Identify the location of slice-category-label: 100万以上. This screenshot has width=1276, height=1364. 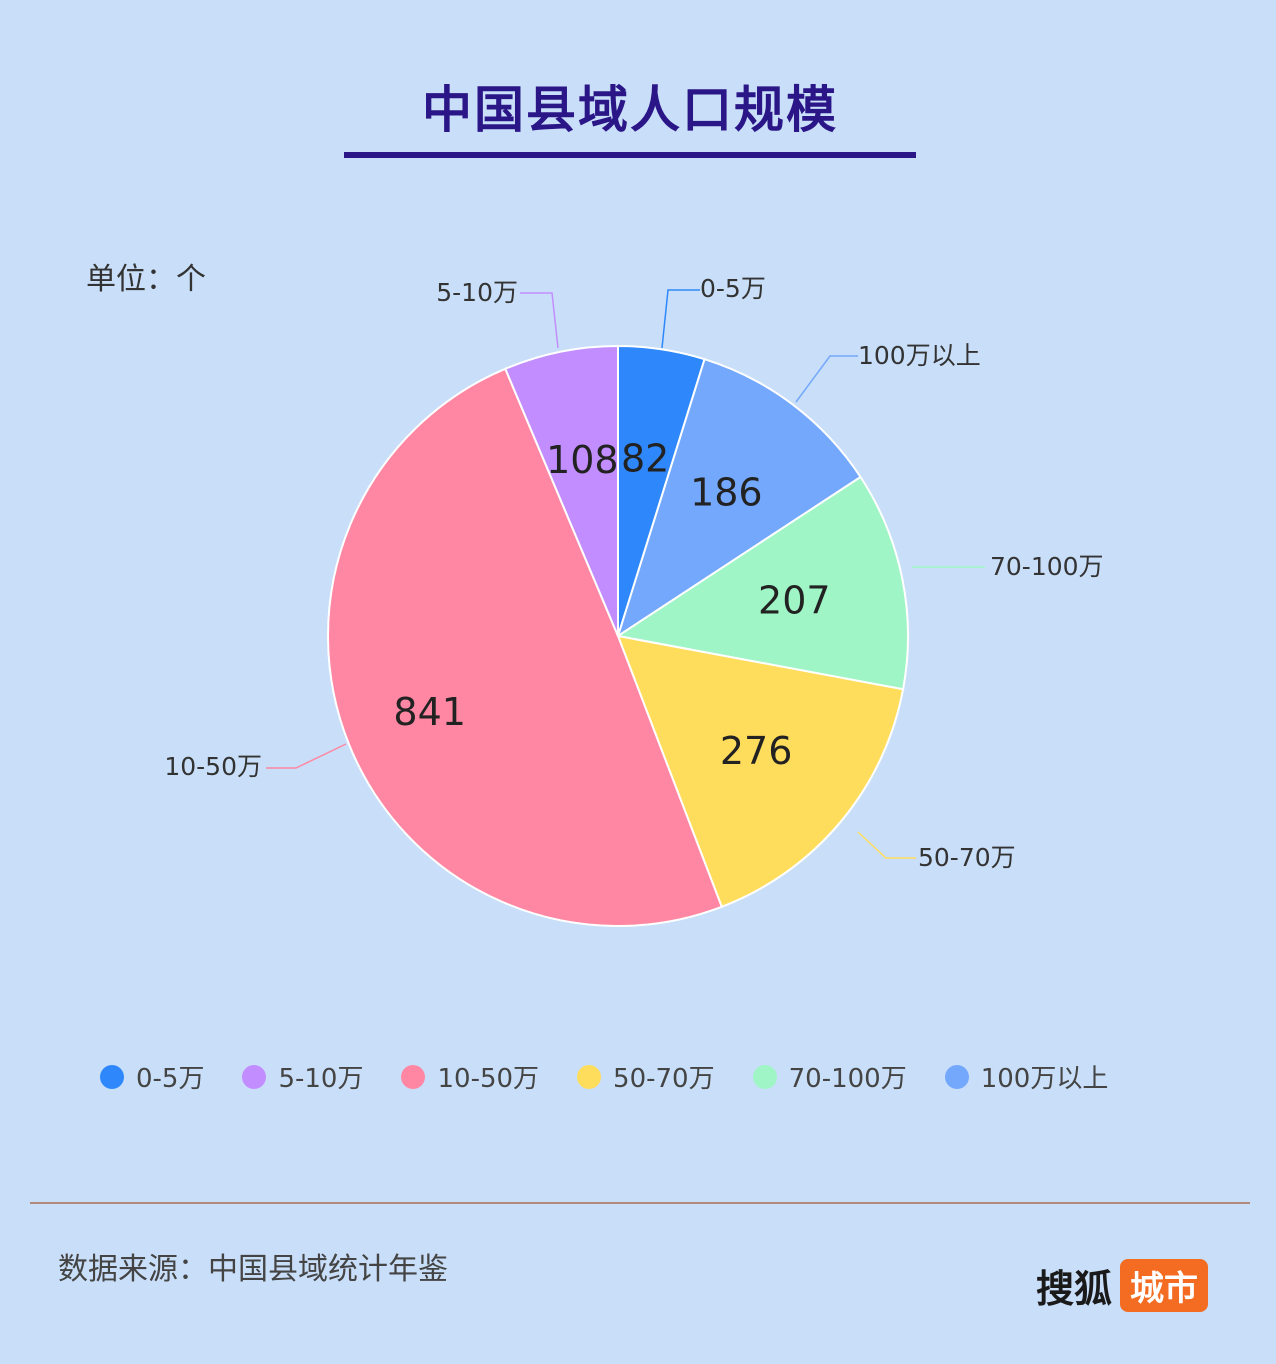
(919, 355).